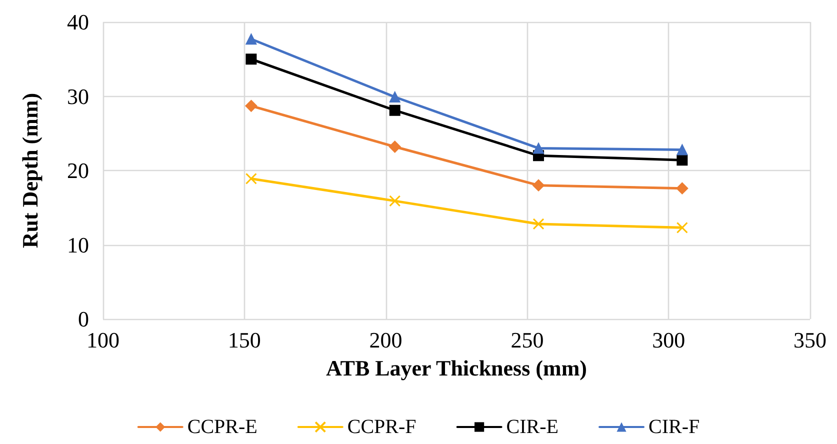 The width and height of the screenshot is (837, 444). Describe the element at coordinates (810, 340) in the screenshot. I see `x-tick-label: 350` at that location.